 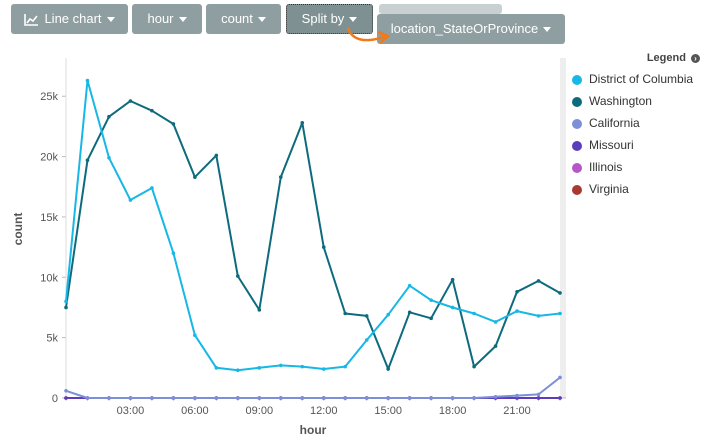 I want to click on legend-label: Virginia, so click(x=609, y=189).